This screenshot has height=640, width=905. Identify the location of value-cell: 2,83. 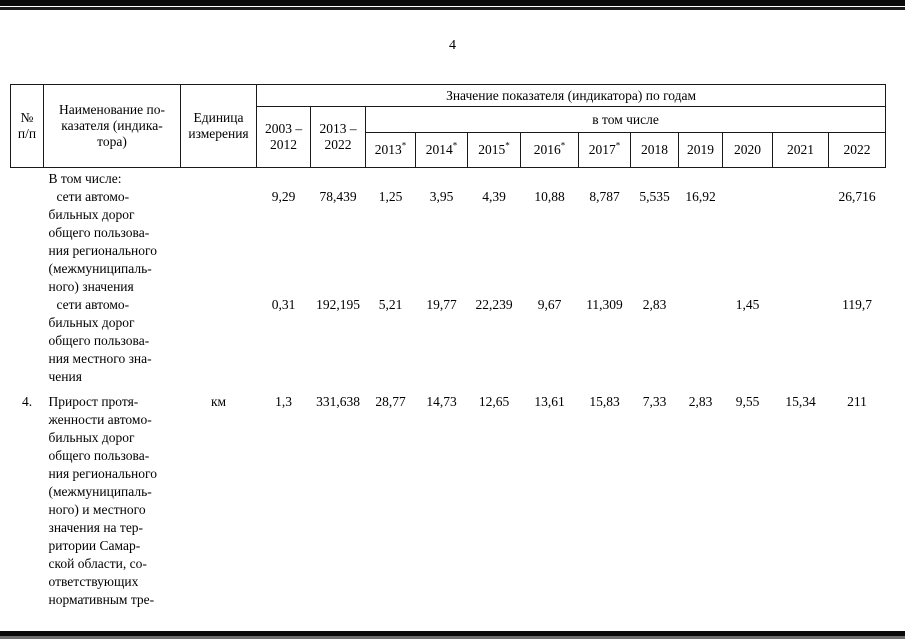
(700, 401).